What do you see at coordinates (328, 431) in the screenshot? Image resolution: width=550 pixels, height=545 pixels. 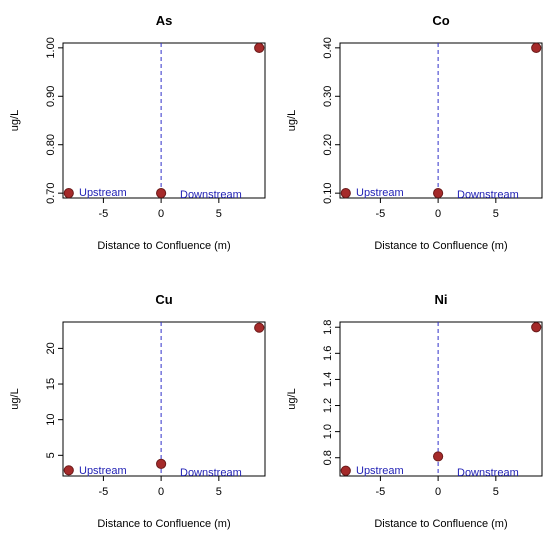 I see `y-tick-label: 1.0` at bounding box center [328, 431].